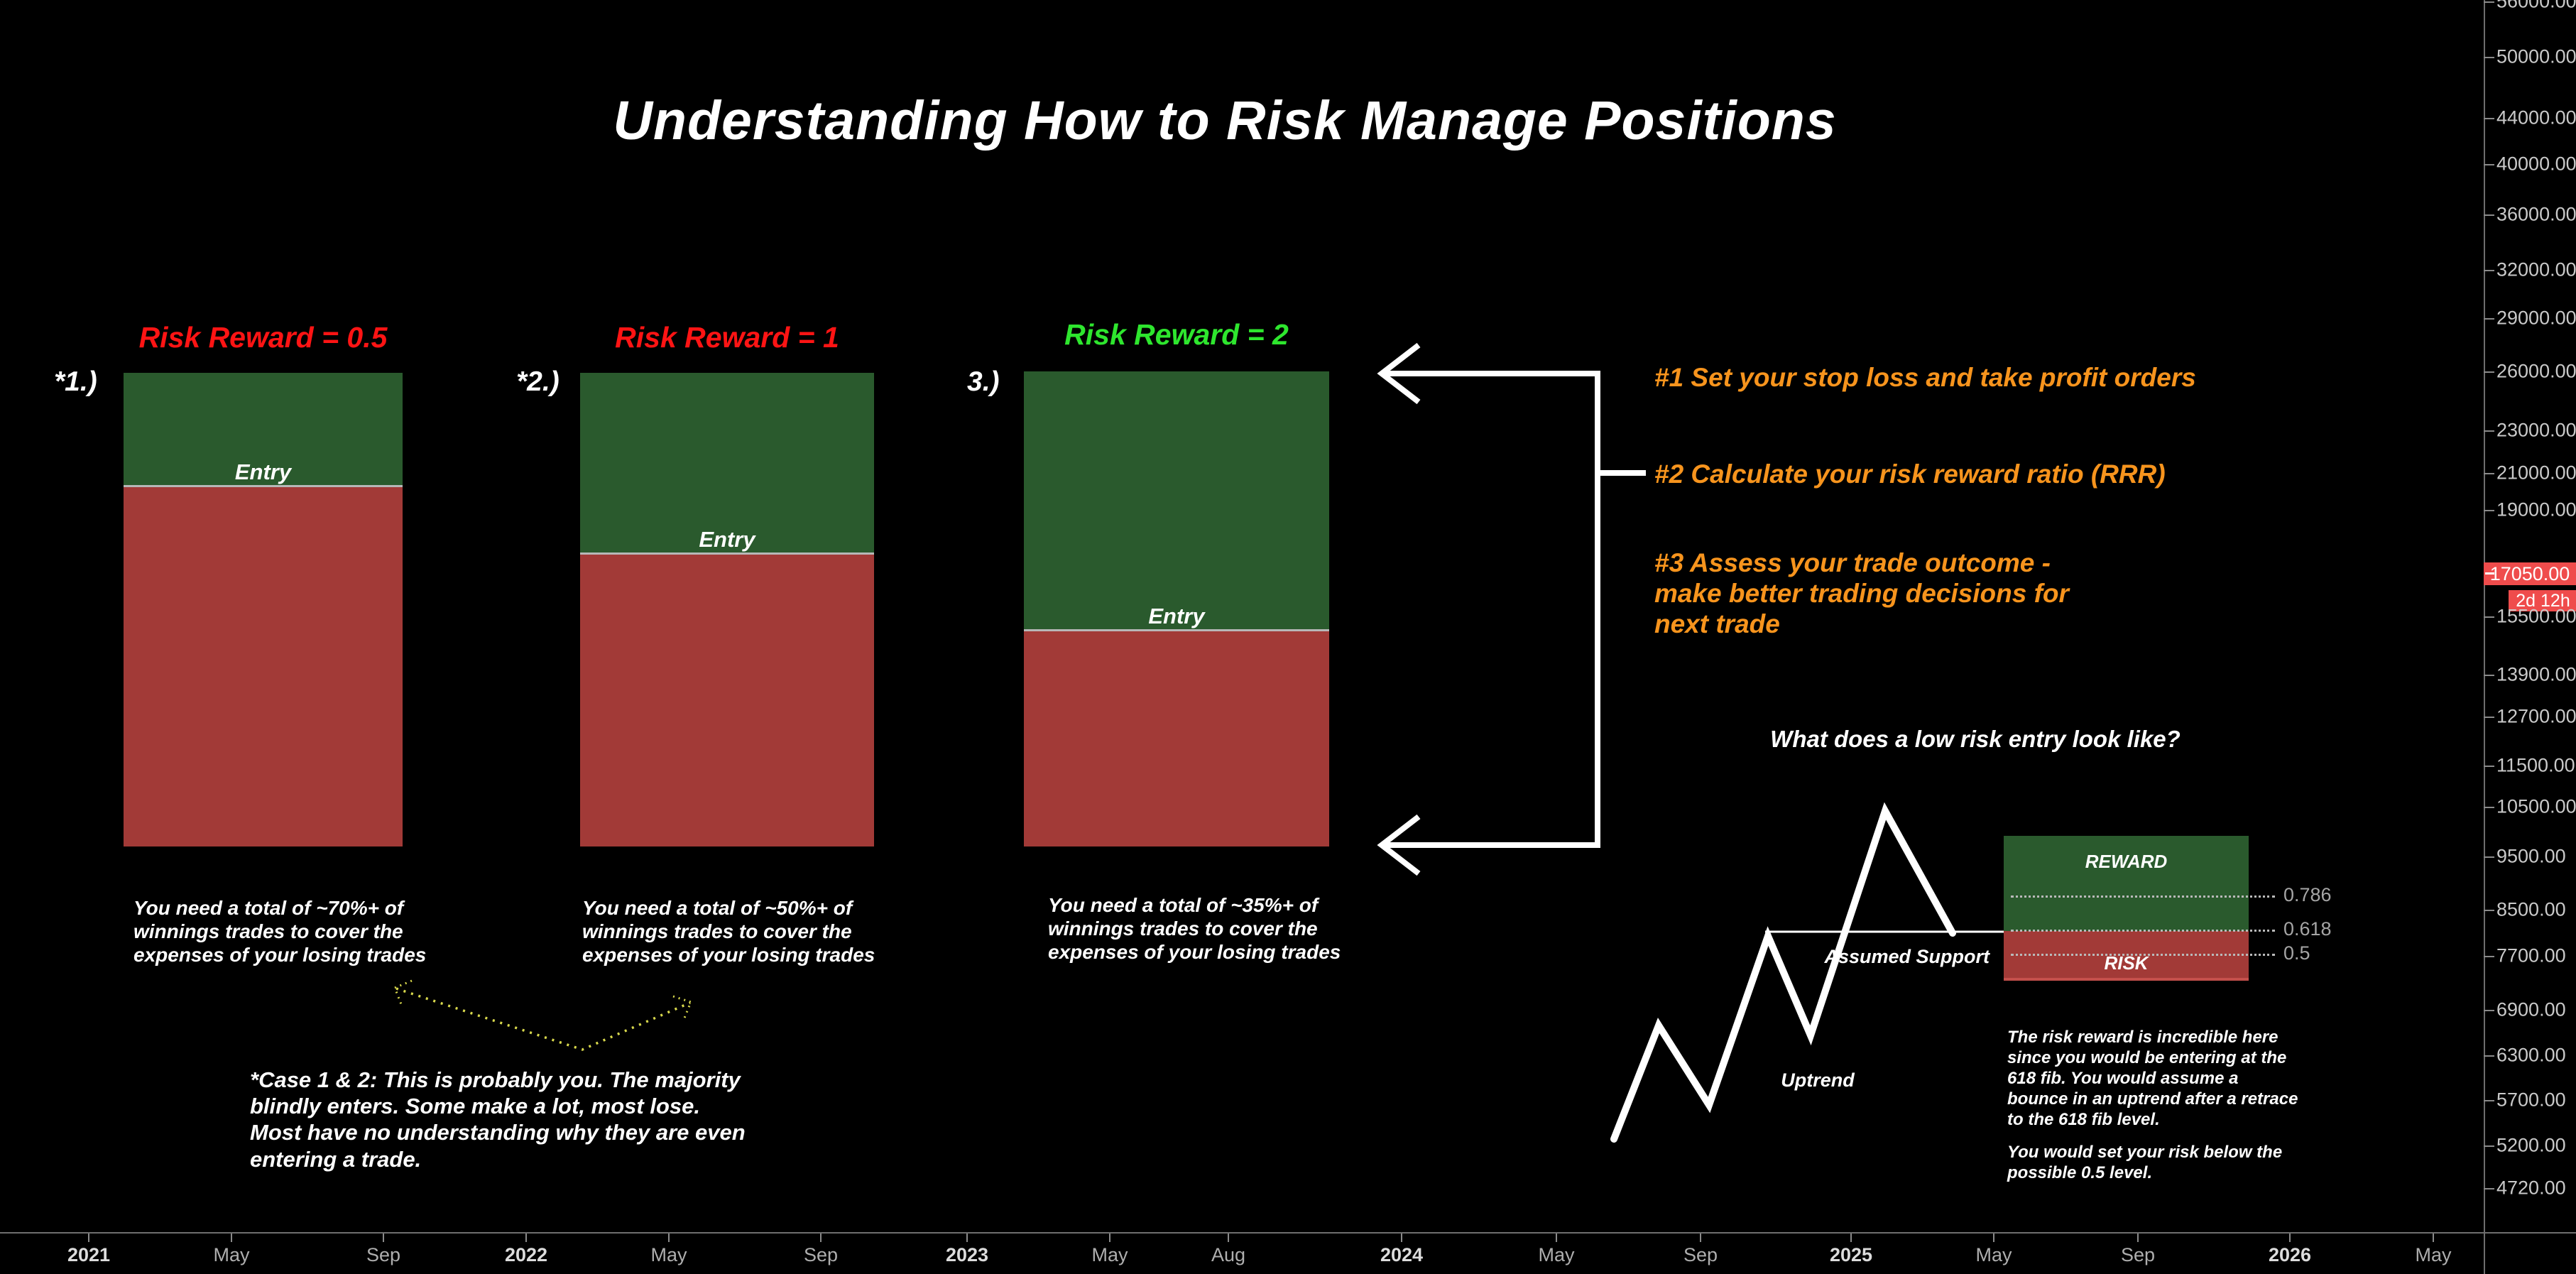 This screenshot has height=1274, width=2576. What do you see at coordinates (2536, 674) in the screenshot?
I see `price-label: 13900.00` at bounding box center [2536, 674].